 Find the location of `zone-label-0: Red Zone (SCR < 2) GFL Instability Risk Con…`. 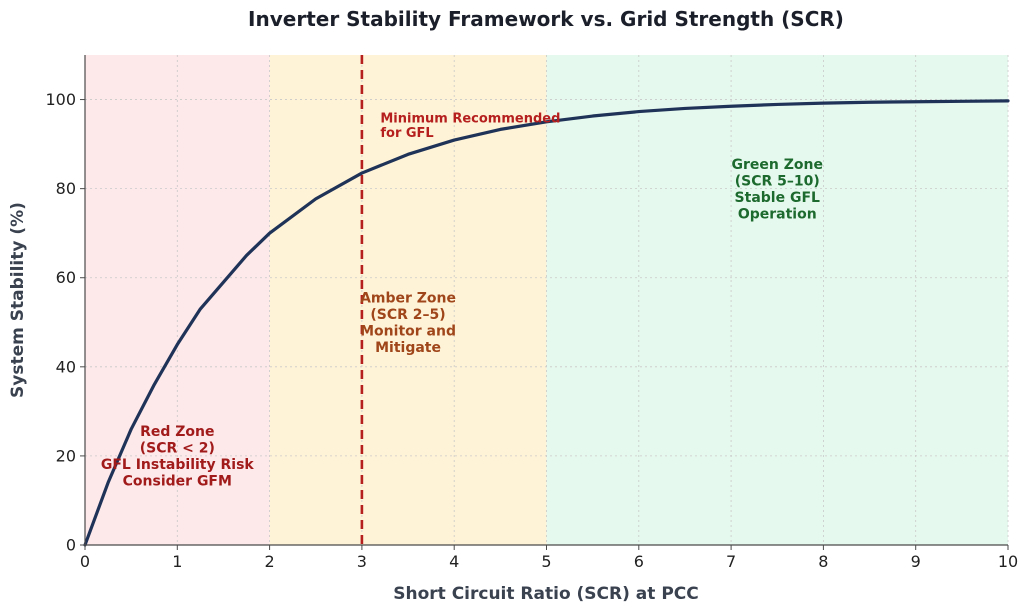

zone-label-0: Red Zone (SCR < 2) GFL Instability Risk Con… is located at coordinates (178, 457).